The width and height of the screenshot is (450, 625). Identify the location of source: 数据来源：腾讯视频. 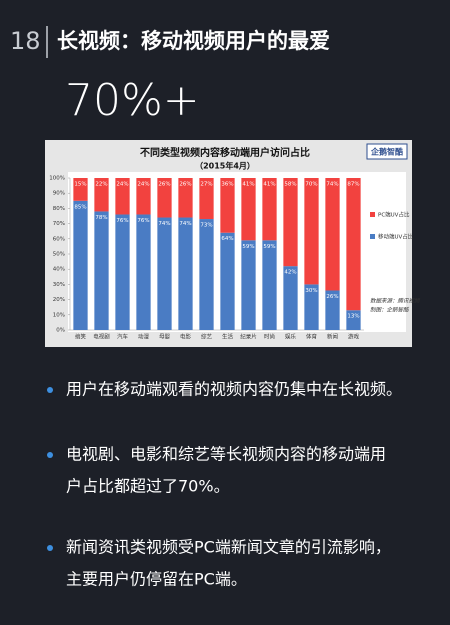
(395, 301).